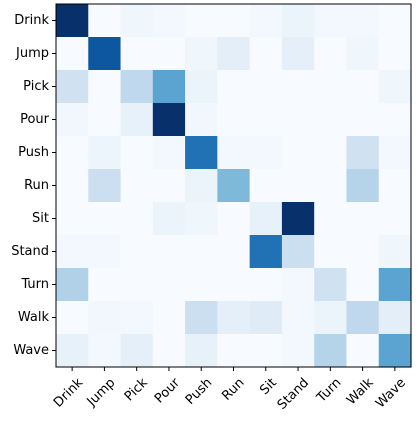  I want to click on cell-push-jump, so click(105, 153).